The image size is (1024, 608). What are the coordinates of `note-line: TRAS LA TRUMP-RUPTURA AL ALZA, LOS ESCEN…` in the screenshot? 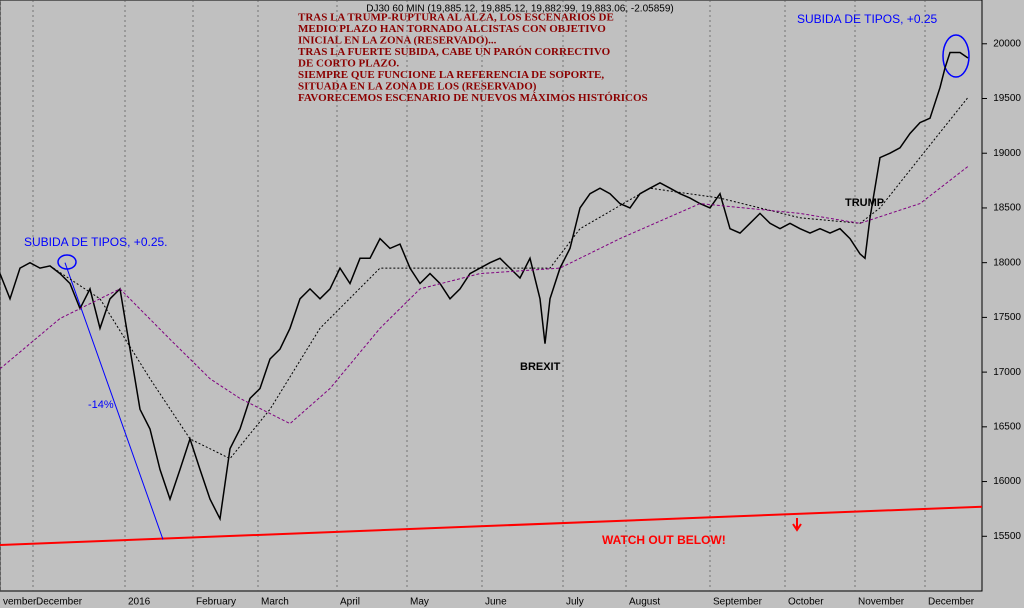 It's located at (456, 18).